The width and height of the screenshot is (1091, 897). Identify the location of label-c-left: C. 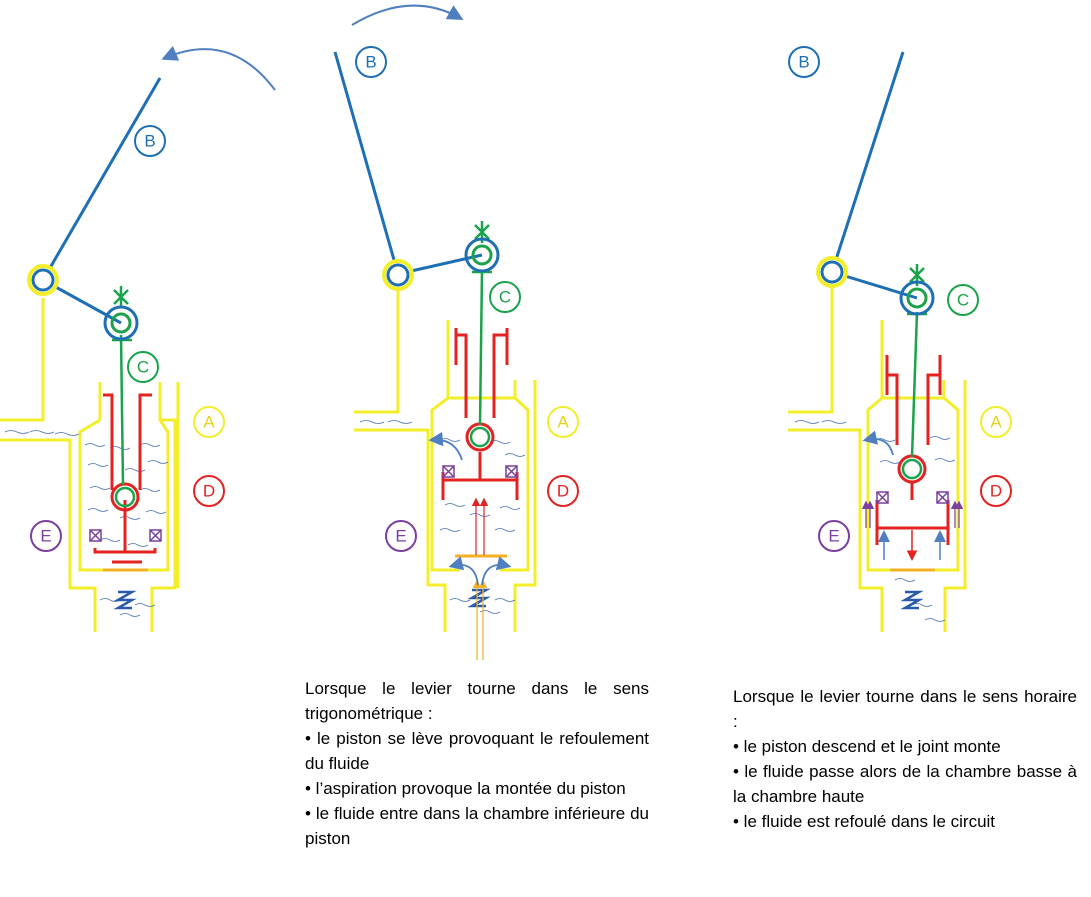
(143, 367).